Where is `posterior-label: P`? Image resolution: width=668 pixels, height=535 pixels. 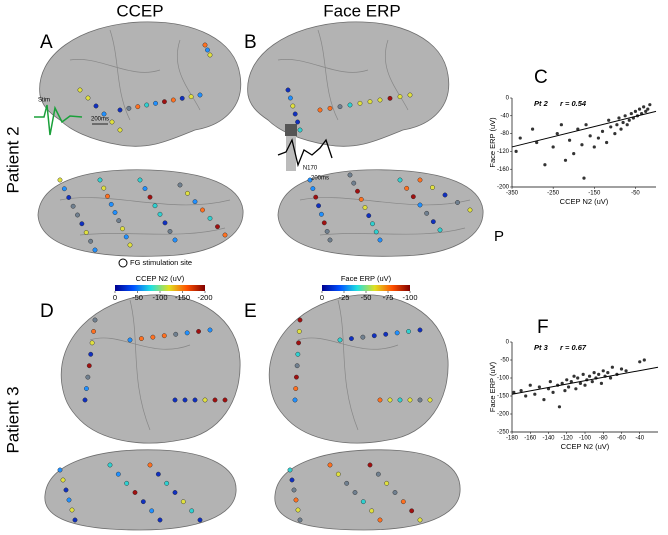
posterior-label: P is located at coordinates (499, 236).